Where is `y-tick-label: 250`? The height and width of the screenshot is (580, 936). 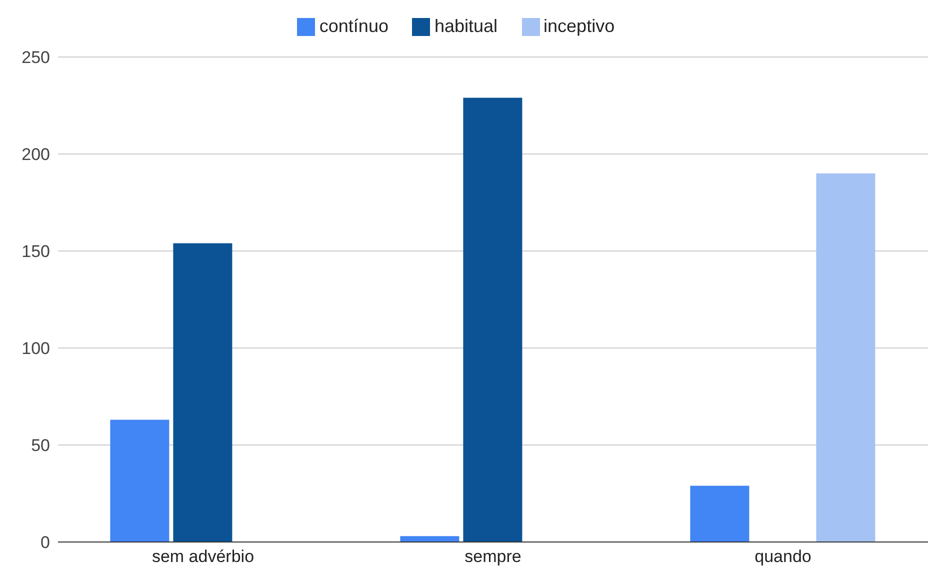
y-tick-label: 250 is located at coordinates (36, 58).